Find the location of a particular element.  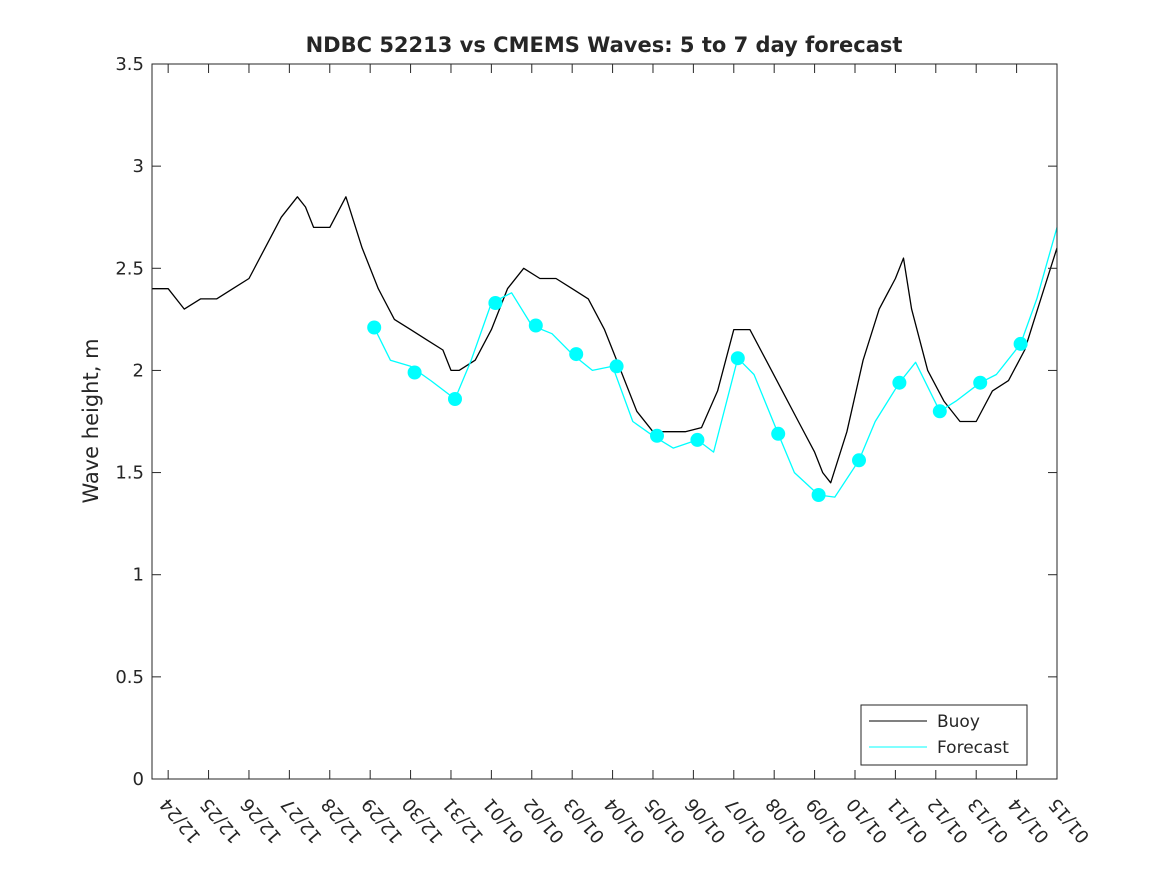

y-tick-label: 0.5 is located at coordinates (129, 677).